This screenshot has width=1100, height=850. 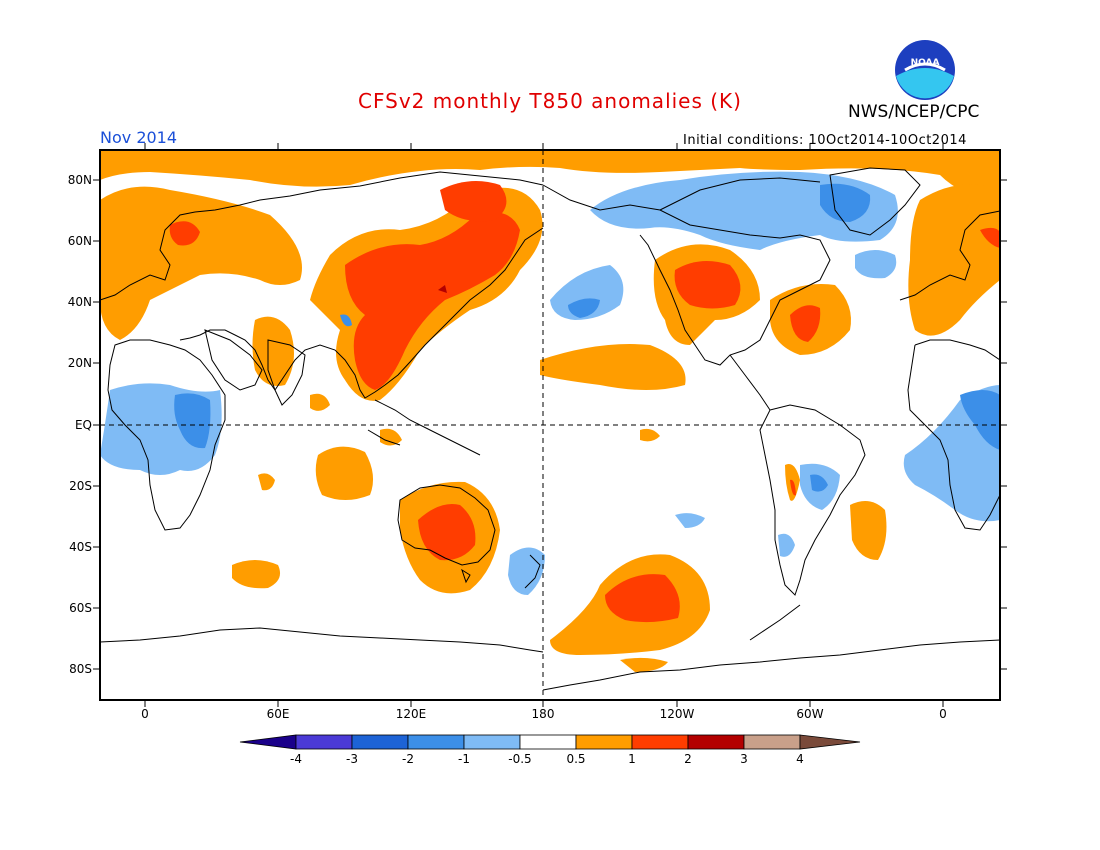 What do you see at coordinates (744, 759) in the screenshot?
I see `colorbar-tick: 3` at bounding box center [744, 759].